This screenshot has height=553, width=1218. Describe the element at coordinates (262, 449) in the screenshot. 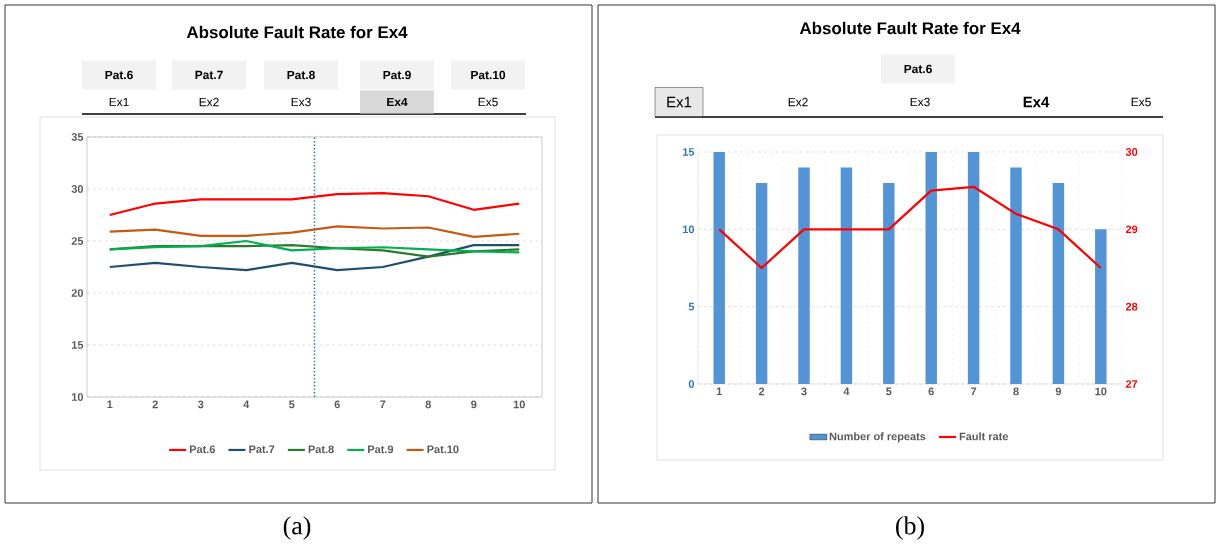

I see `legend-label: Pat.7` at that location.